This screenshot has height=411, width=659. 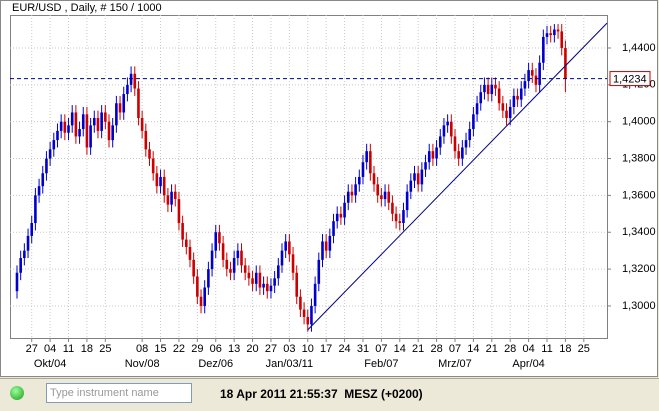 What do you see at coordinates (142, 364) in the screenshot?
I see `x-month-label: Nov/08` at bounding box center [142, 364].